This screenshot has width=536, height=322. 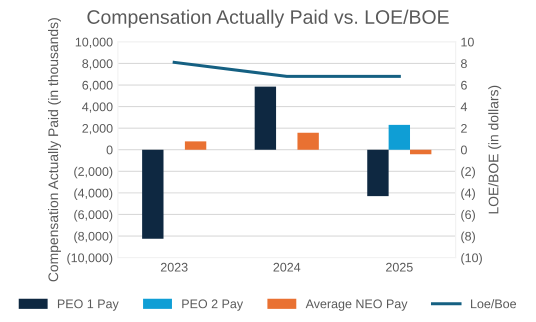 What do you see at coordinates (97, 129) in the screenshot?
I see `y-tick-label: 2,000` at bounding box center [97, 129].